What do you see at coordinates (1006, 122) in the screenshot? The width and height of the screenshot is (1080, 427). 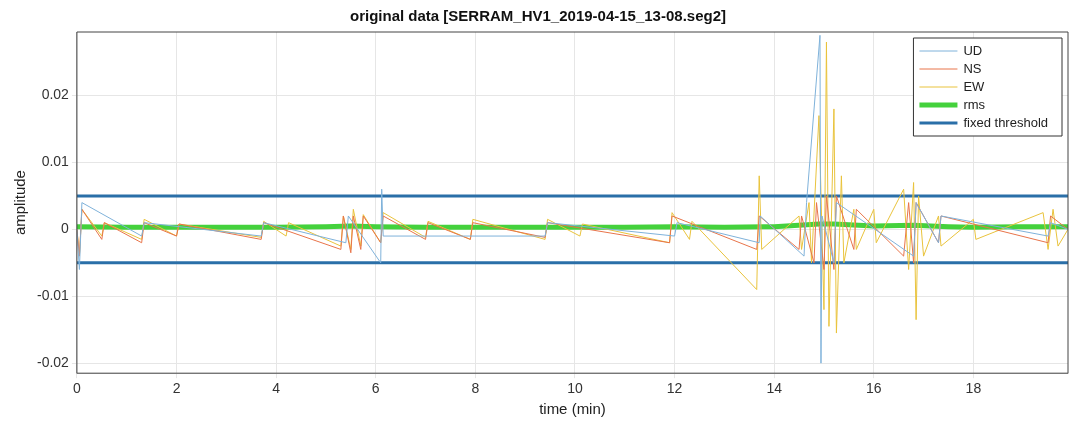 I see `legend-label: fixed threshold` at bounding box center [1006, 122].